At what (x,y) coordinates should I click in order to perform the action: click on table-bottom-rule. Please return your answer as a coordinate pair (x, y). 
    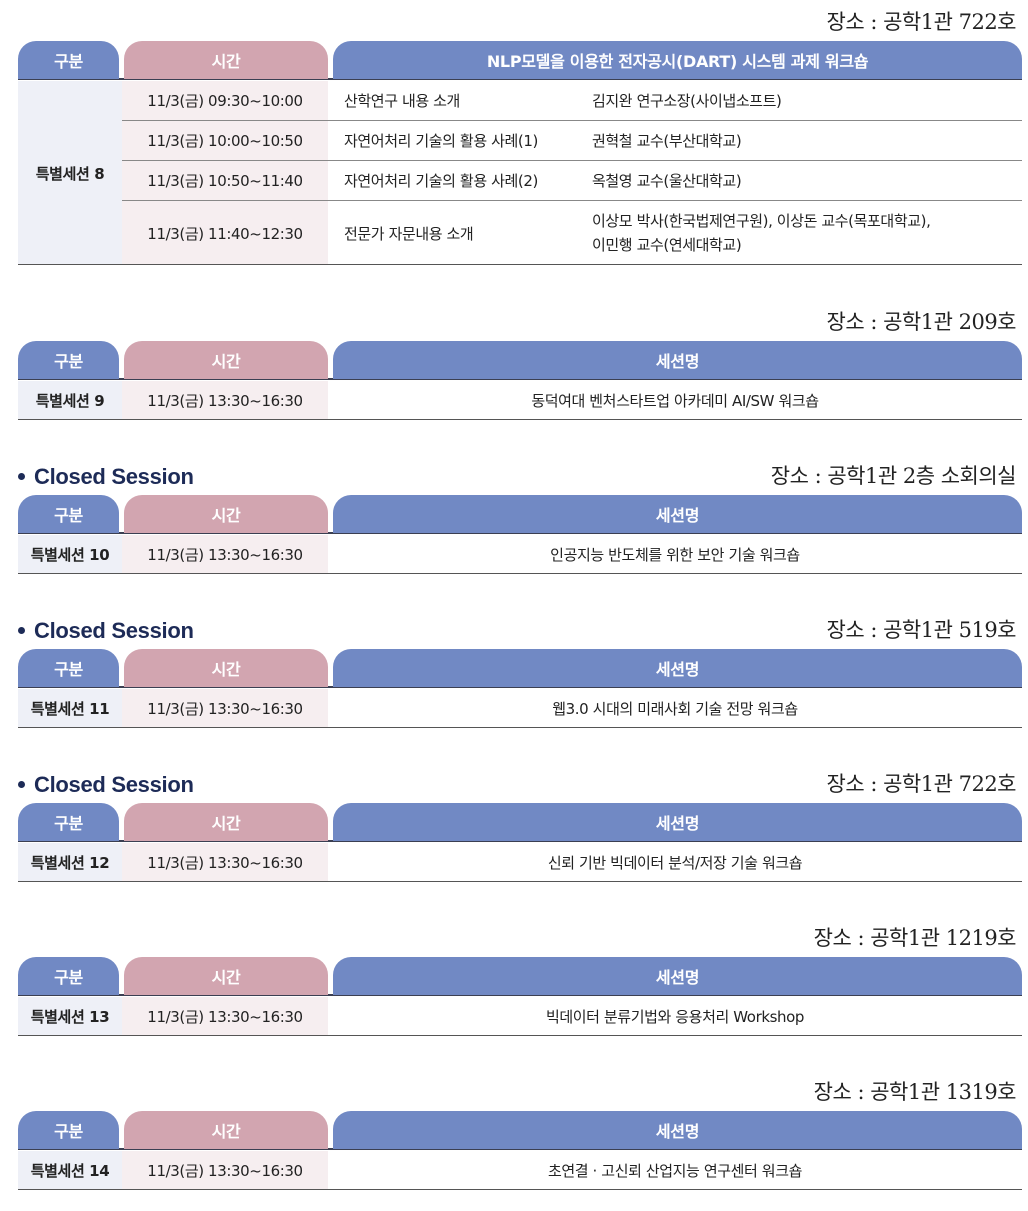
    Looking at the image, I should click on (520, 264).